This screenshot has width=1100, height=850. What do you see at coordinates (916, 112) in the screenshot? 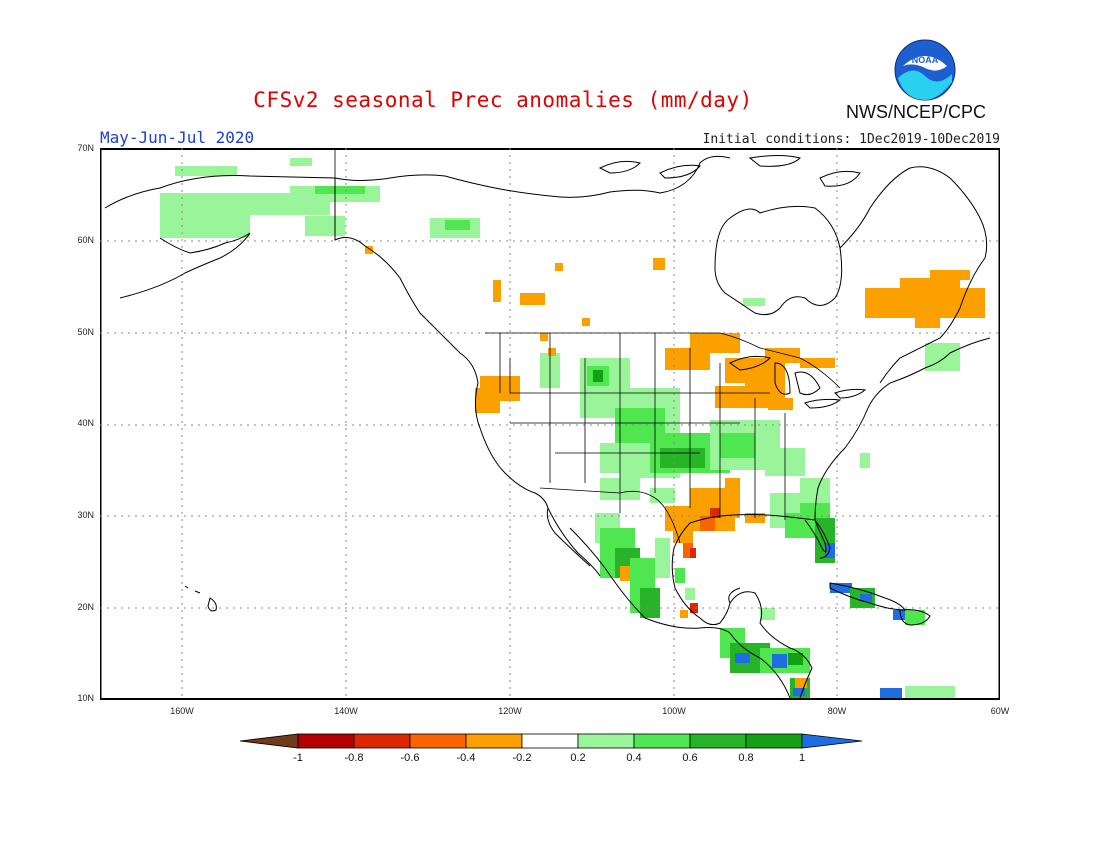
I see `agency-label: NWS/NCEP/CPC` at bounding box center [916, 112].